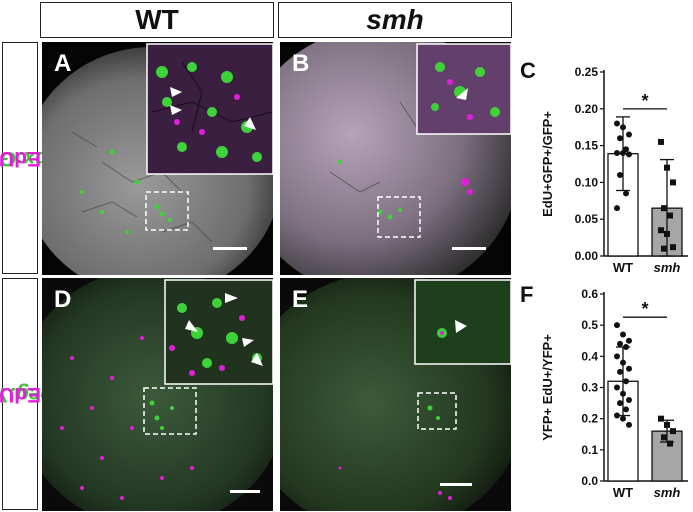  I want to click on row-label-mpx: mpx:GFP EdU, so click(33, 158).